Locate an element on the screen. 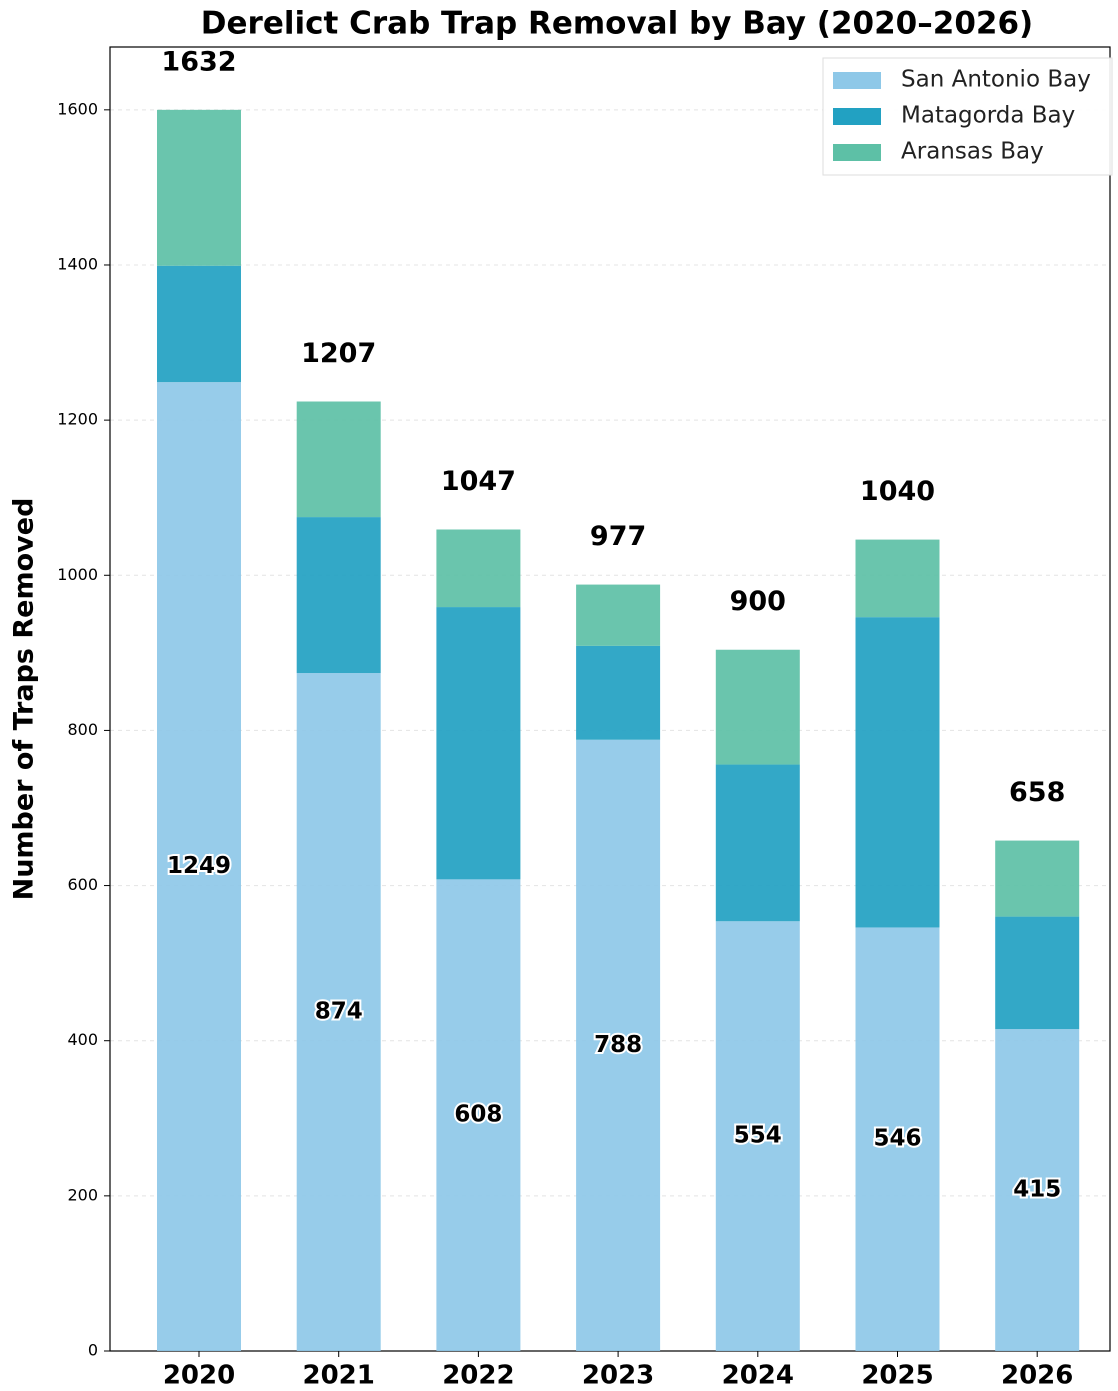 The image size is (1118, 1391). y-tick-label: 1000 is located at coordinates (77, 574).